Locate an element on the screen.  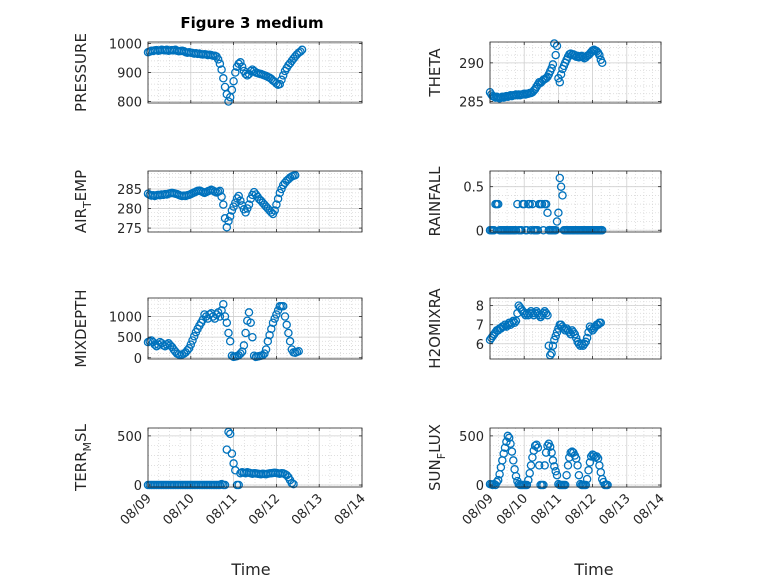
y-axis-label-rest: LUX is located at coordinates (435, 438).